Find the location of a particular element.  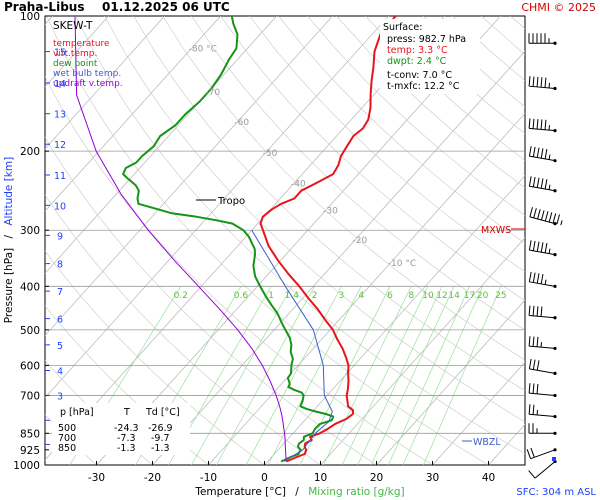

pressure-tick-label: 700 is located at coordinates (30, 396).